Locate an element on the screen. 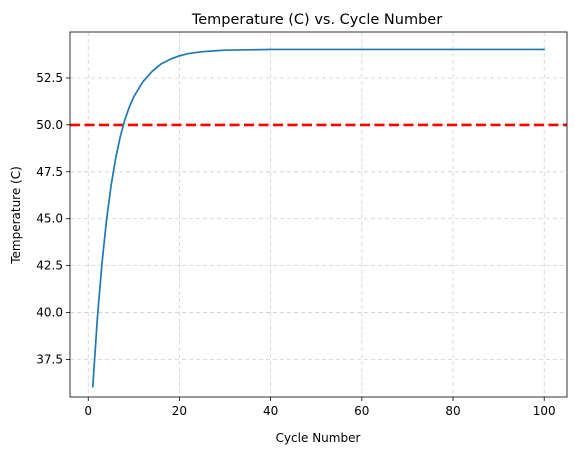  x-tick-label: 20 is located at coordinates (179, 411).